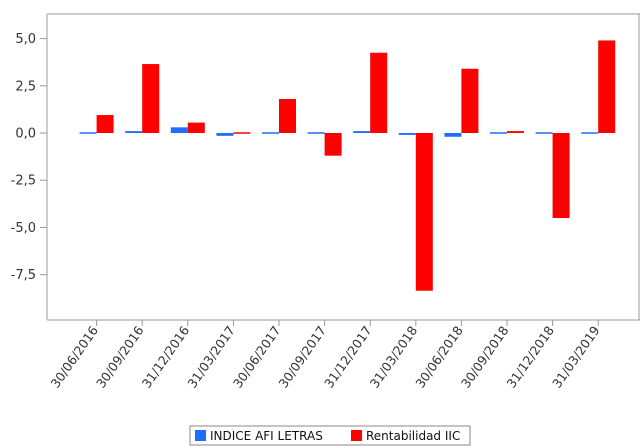 Image resolution: width=640 pixels, height=446 pixels. I want to click on legend-swatch-rentabilidad-iic, so click(356, 435).